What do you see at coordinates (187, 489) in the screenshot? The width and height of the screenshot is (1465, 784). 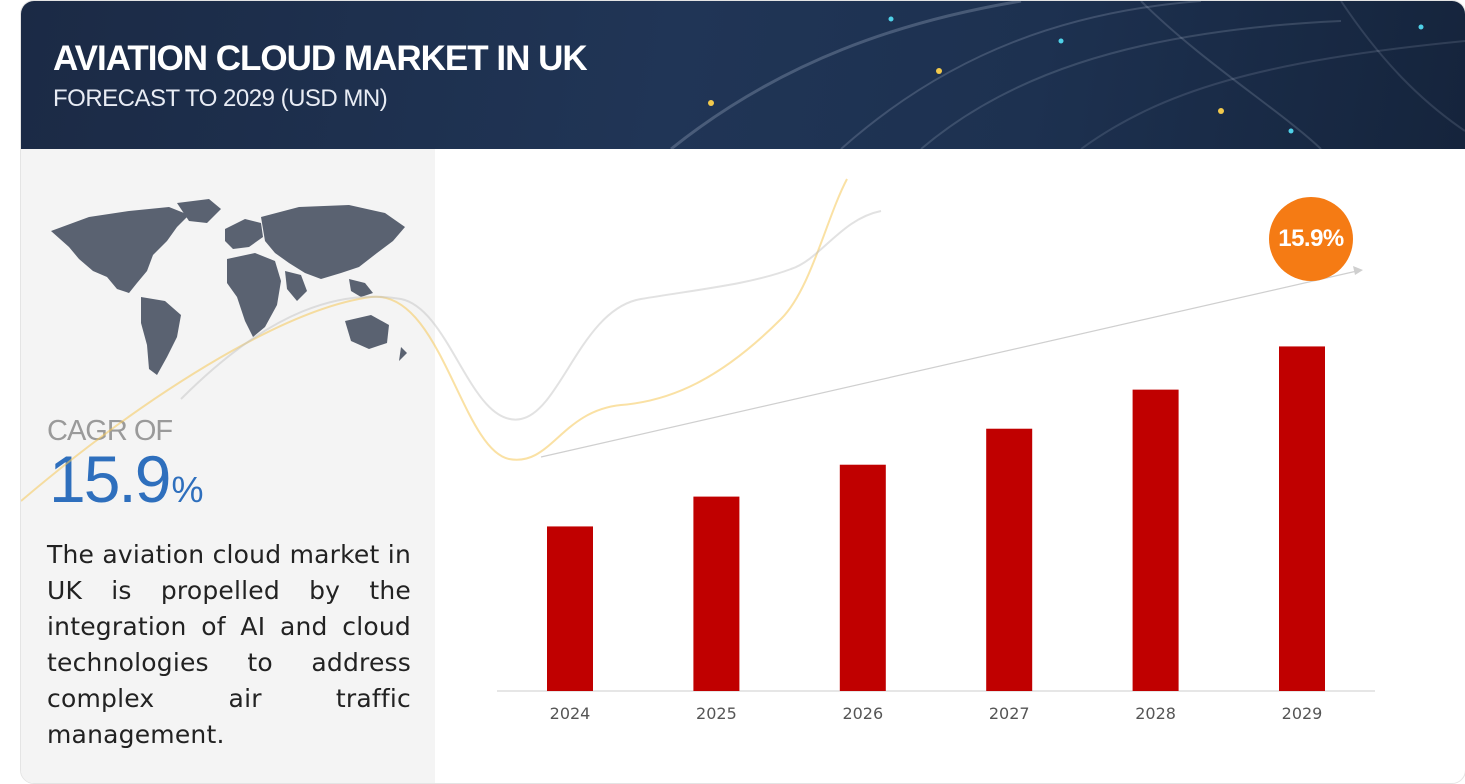 I see `cagr-unit: %` at bounding box center [187, 489].